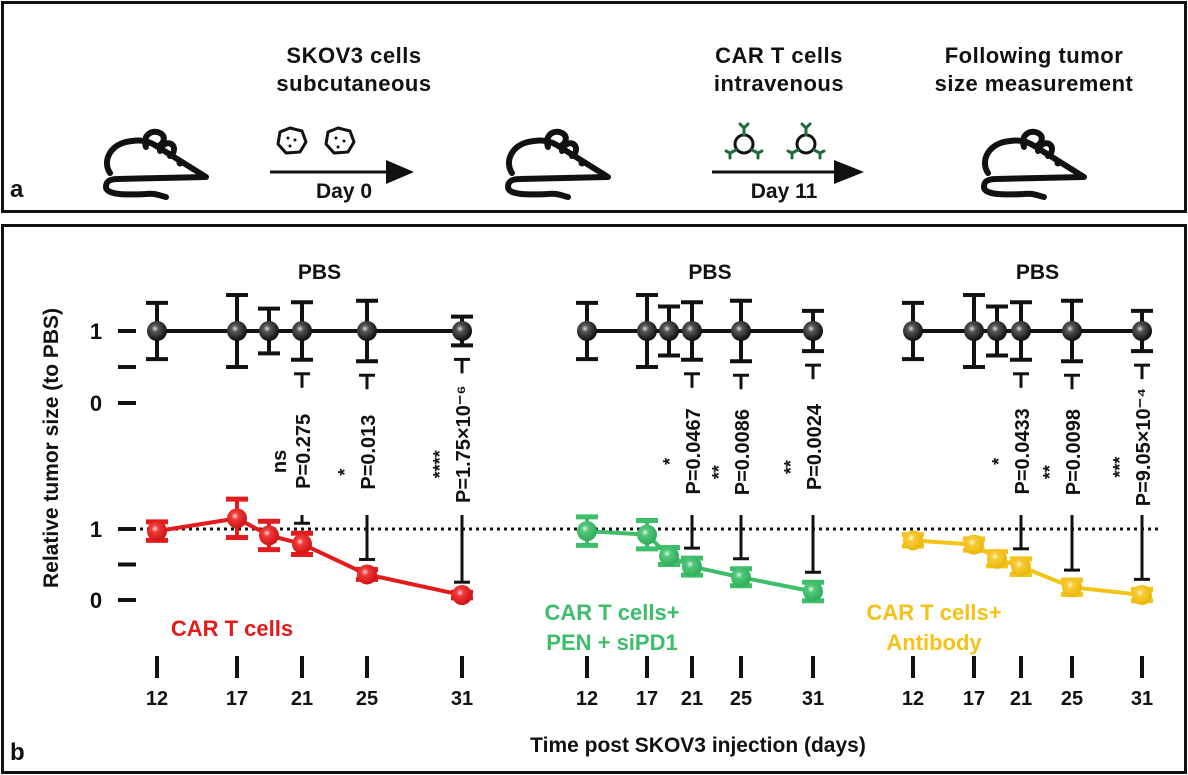 This screenshot has width=1188, height=775. Describe the element at coordinates (1120, 467) in the screenshot. I see `significance-label: ***` at that location.